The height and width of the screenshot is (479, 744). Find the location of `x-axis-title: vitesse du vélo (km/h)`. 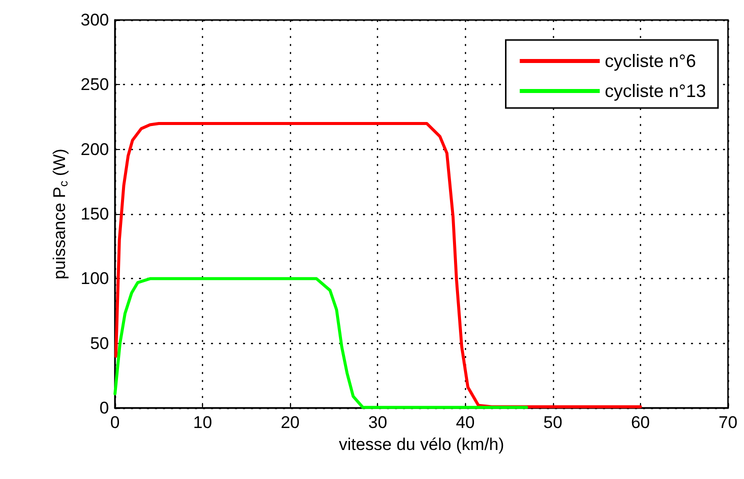

x-axis-title: vitesse du vélo (km/h) is located at coordinates (421, 444).